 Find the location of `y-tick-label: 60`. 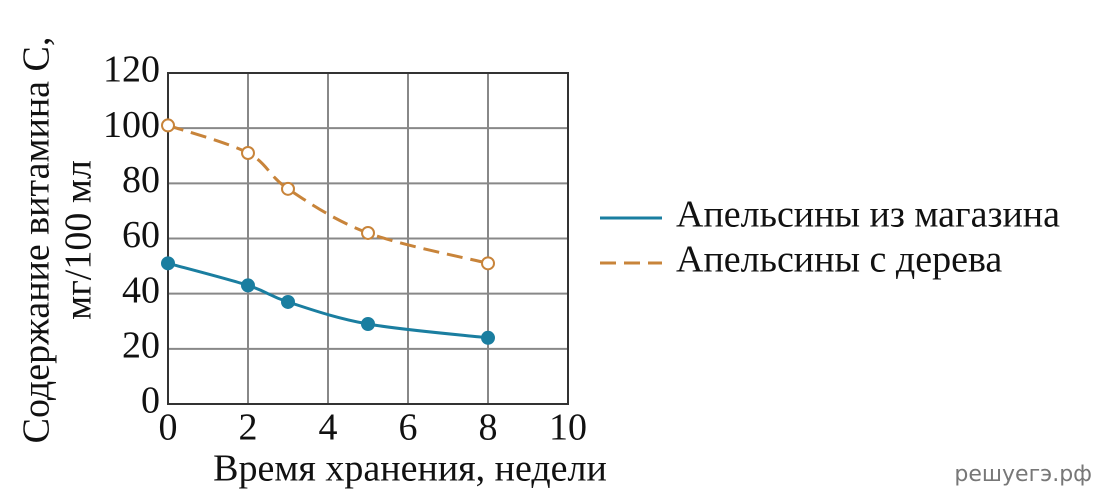

y-tick-label: 60 is located at coordinates (141, 235).